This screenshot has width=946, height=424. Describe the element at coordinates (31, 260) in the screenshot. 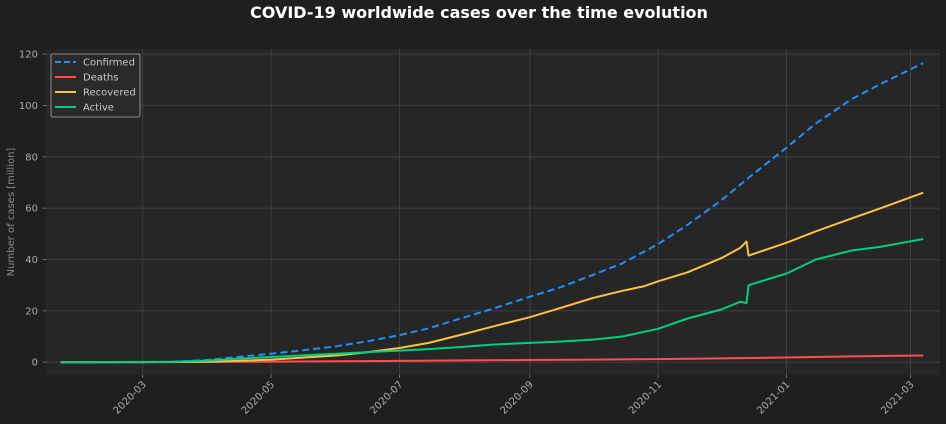

I see `y-tick-label: 40` at that location.